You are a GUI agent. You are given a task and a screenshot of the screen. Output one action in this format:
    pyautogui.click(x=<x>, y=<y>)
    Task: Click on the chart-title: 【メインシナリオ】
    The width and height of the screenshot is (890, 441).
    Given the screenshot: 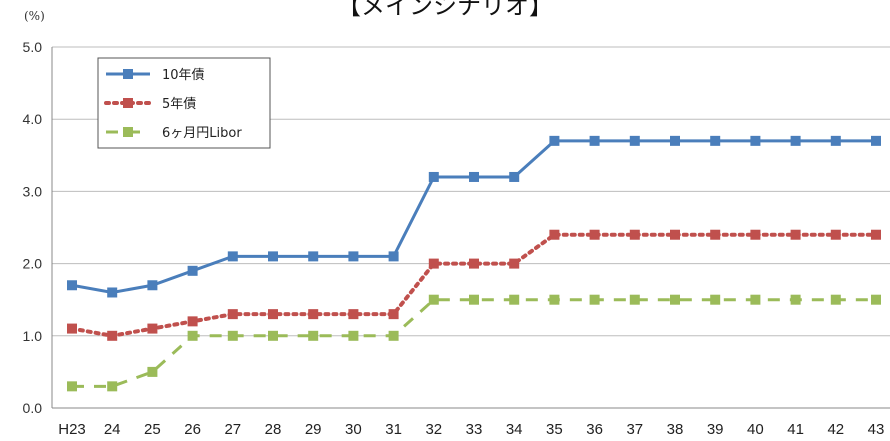 What is the action you would take?
    pyautogui.click(x=445, y=10)
    